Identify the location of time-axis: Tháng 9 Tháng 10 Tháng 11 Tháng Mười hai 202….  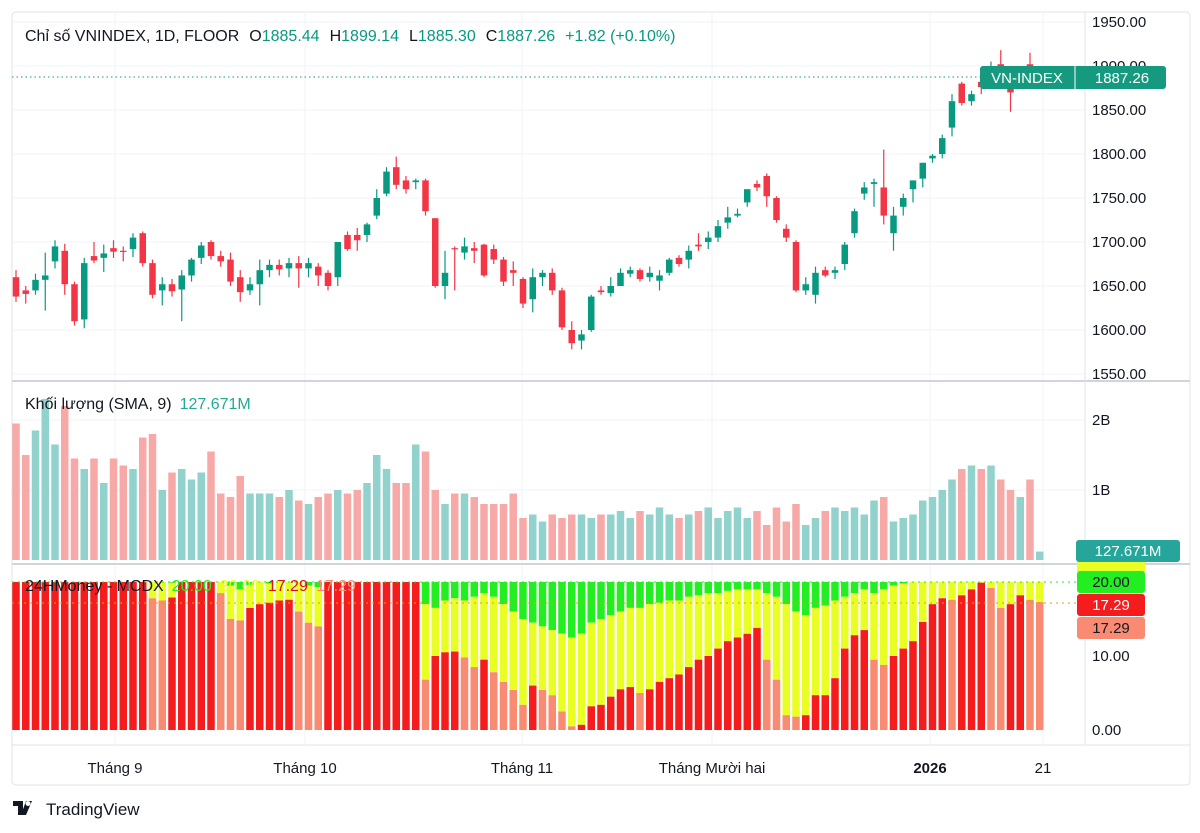
(569, 768).